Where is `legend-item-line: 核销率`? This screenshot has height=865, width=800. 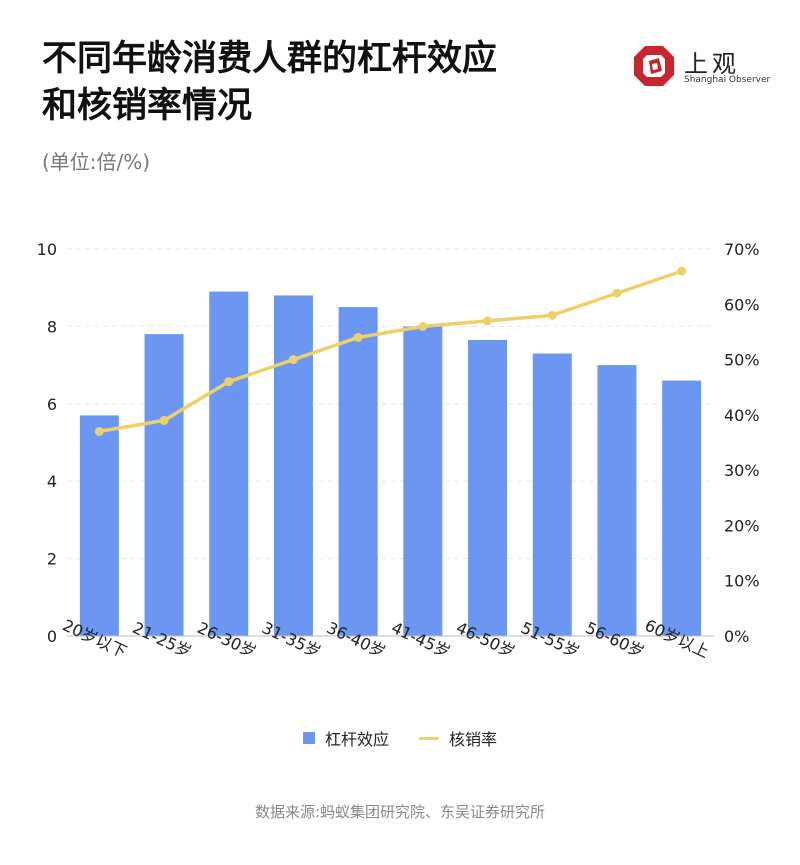
legend-item-line: 核销率 is located at coordinates (458, 738).